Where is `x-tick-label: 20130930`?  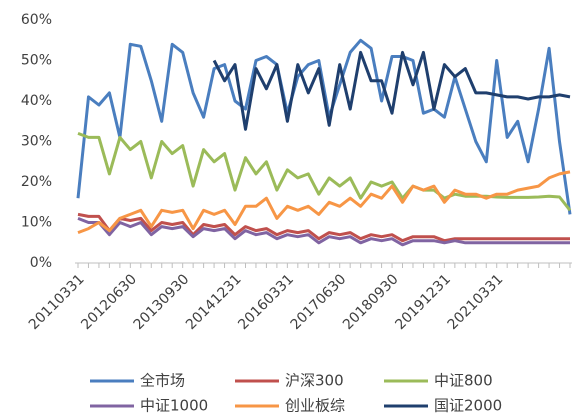
x-tick-label: 20130930 is located at coordinates (162, 302).